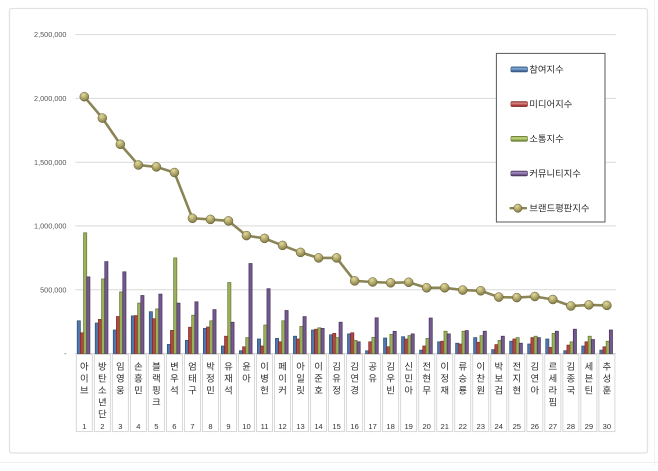  I want to click on svg-text: 12, so click(282, 426).